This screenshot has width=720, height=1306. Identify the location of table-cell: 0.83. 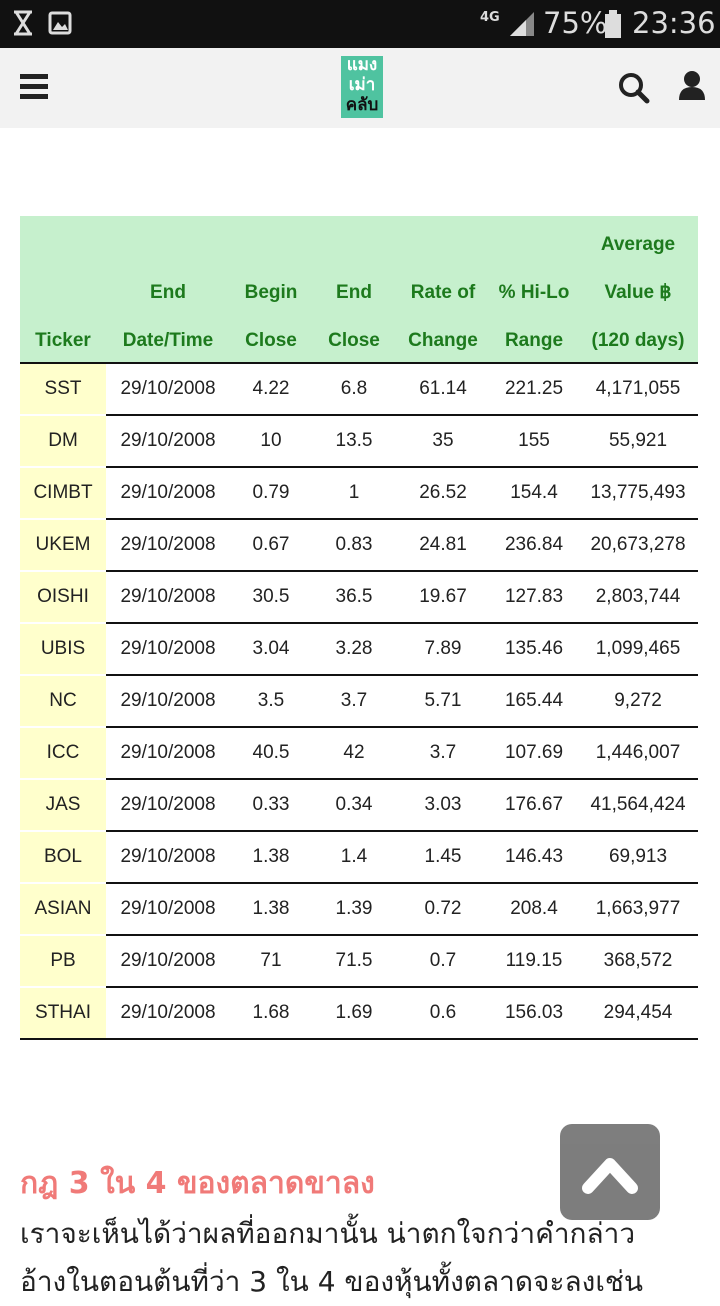
(354, 544).